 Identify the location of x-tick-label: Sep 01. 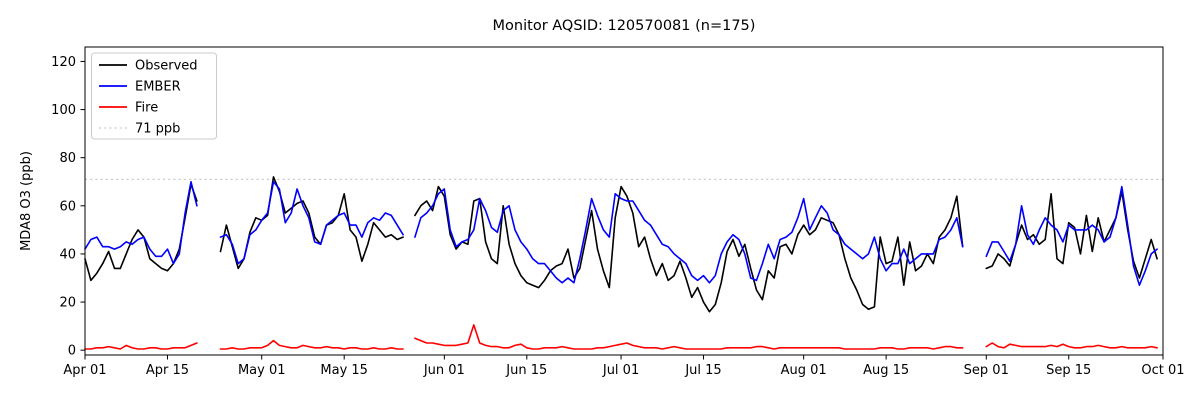
(986, 370).